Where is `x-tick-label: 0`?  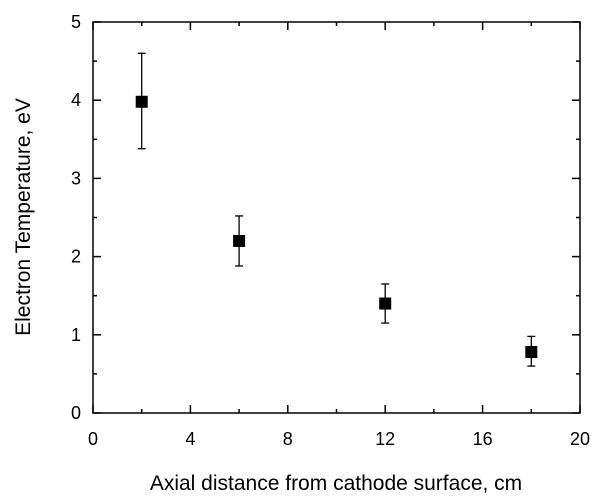
x-tick-label: 0 is located at coordinates (93, 439).